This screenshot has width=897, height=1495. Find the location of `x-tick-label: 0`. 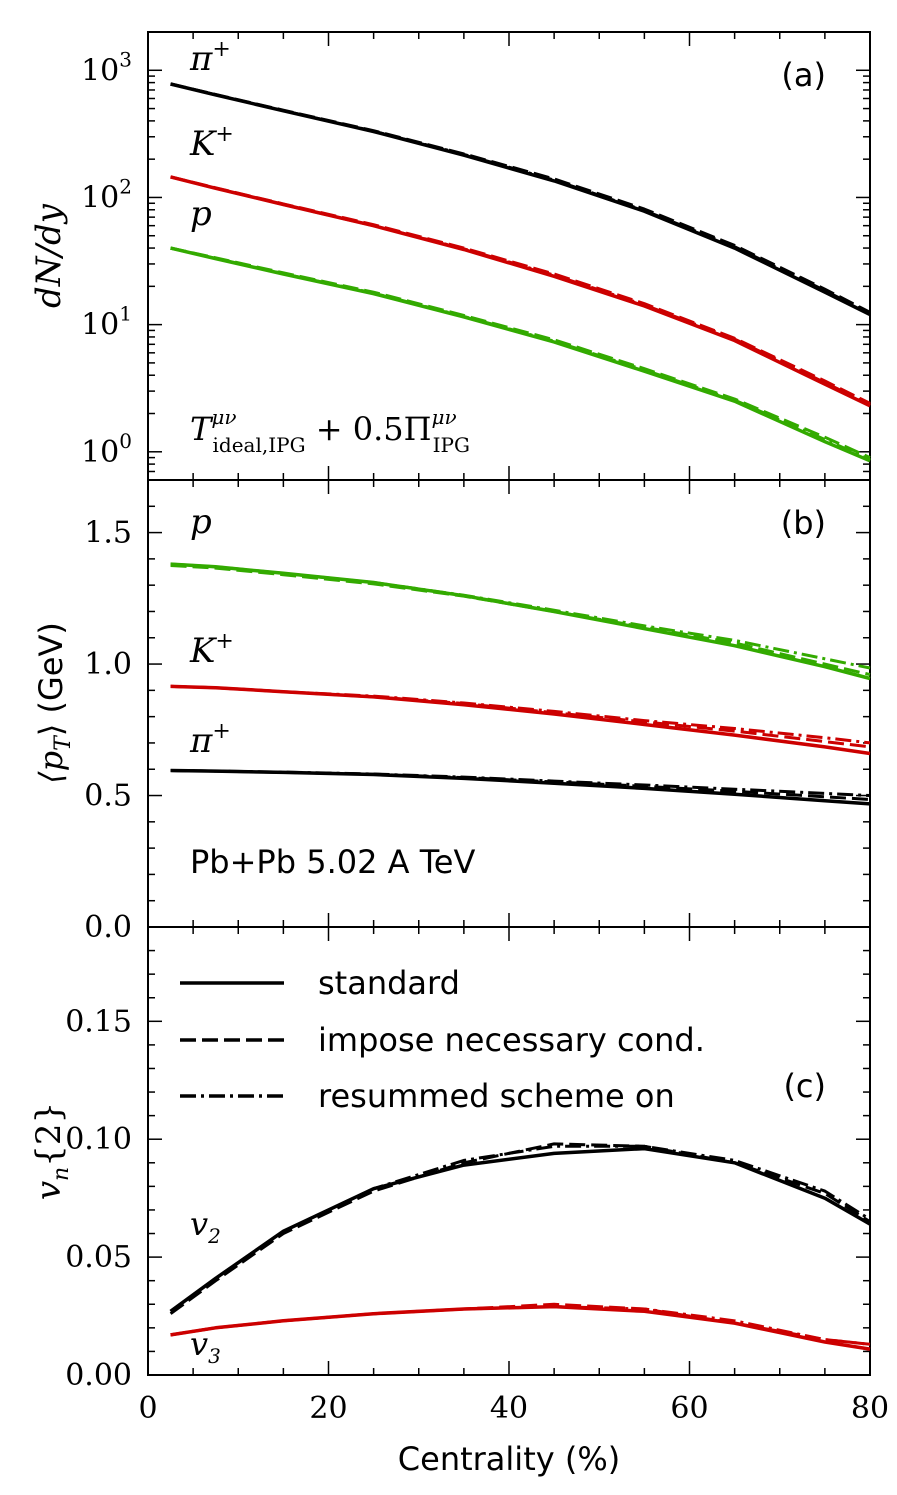

x-tick-label: 0 is located at coordinates (147, 1408).